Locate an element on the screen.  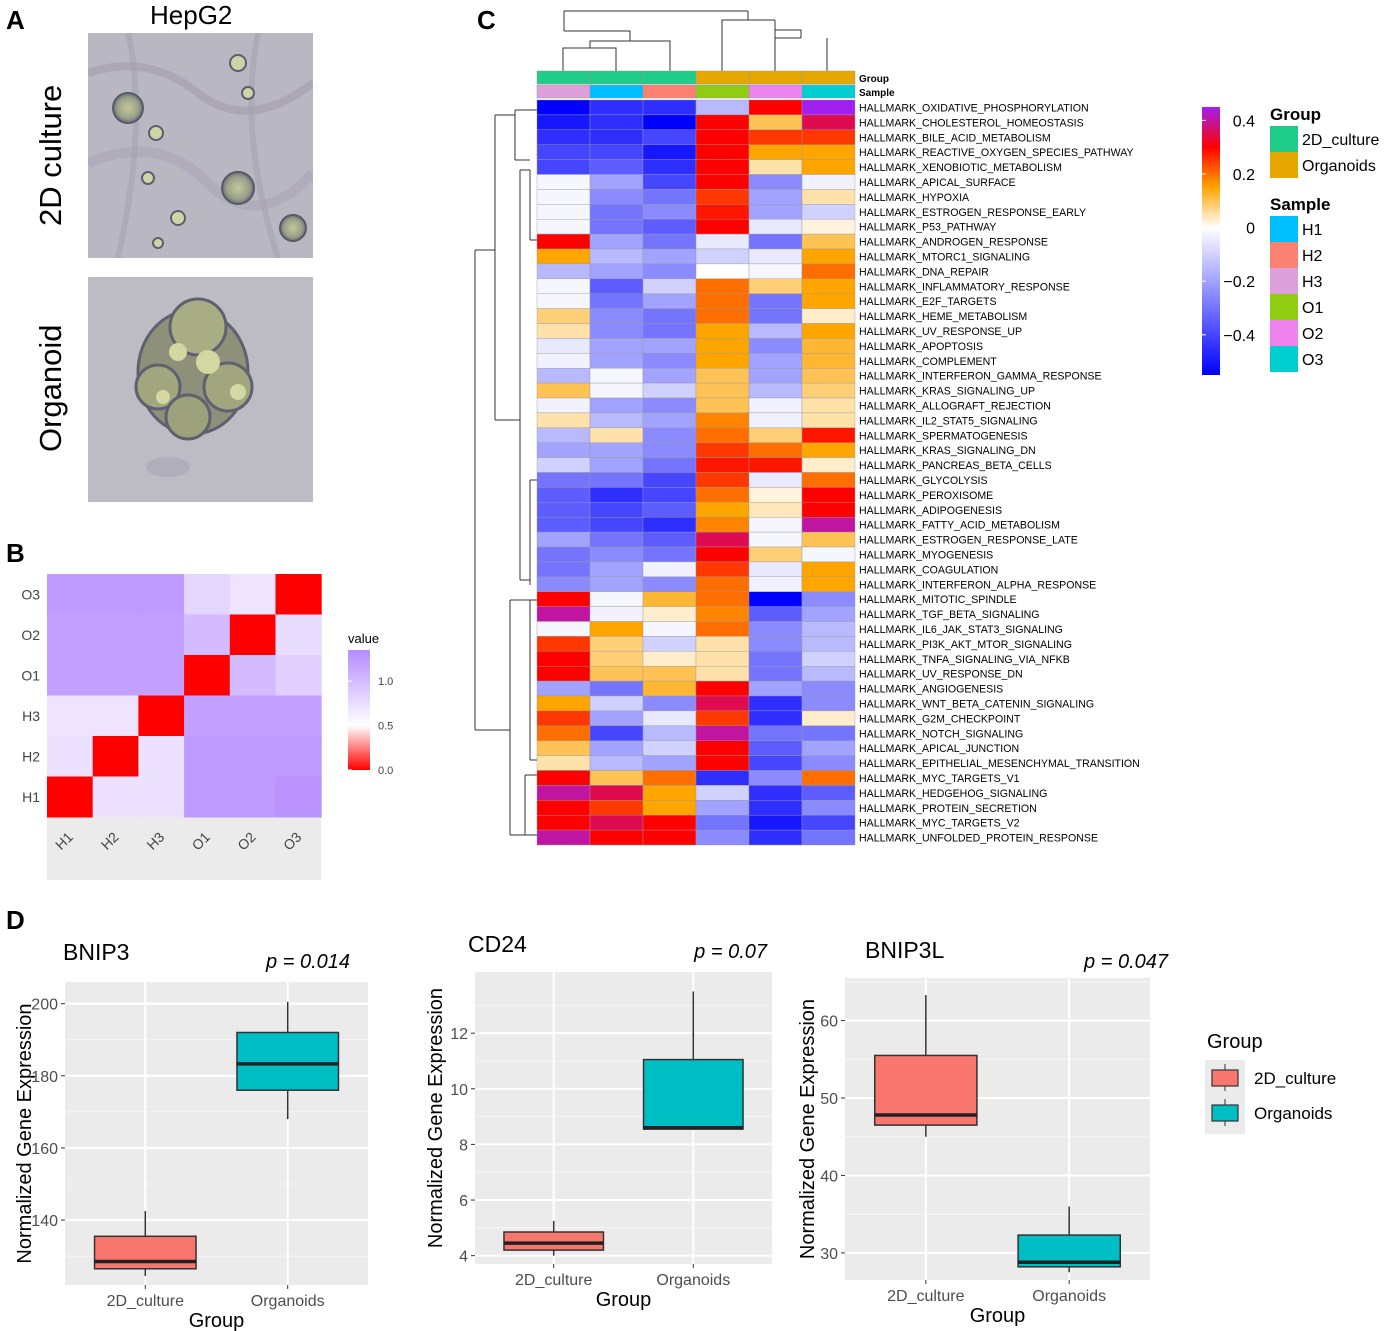
heatmap-c-row-label: HALLMARK_MYC_TARGETS_V1 is located at coordinates (939, 779).